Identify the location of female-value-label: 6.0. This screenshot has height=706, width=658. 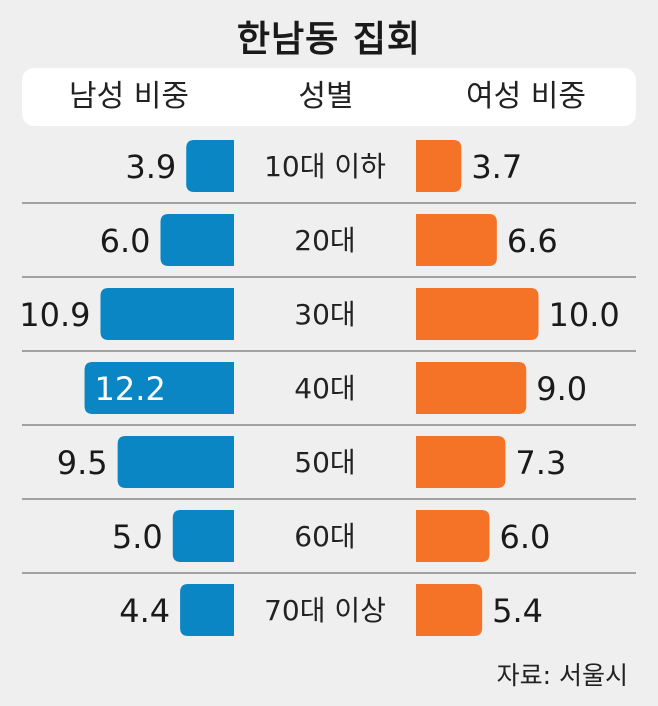
(525, 537).